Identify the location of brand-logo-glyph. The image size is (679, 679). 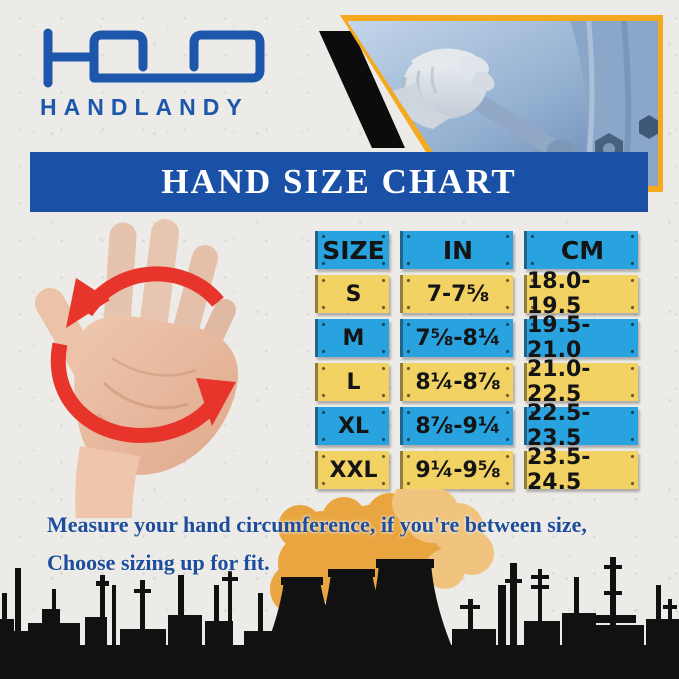
(154, 58).